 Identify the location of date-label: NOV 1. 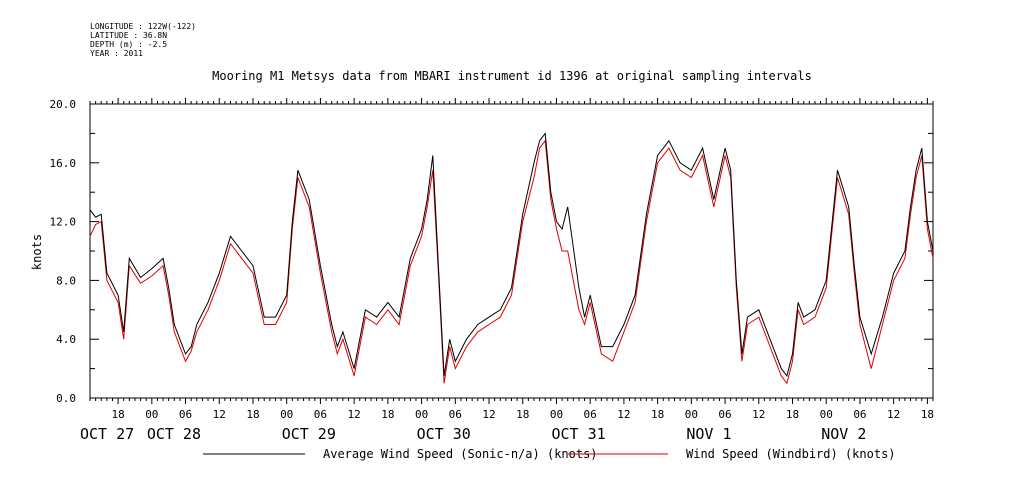
(708, 434).